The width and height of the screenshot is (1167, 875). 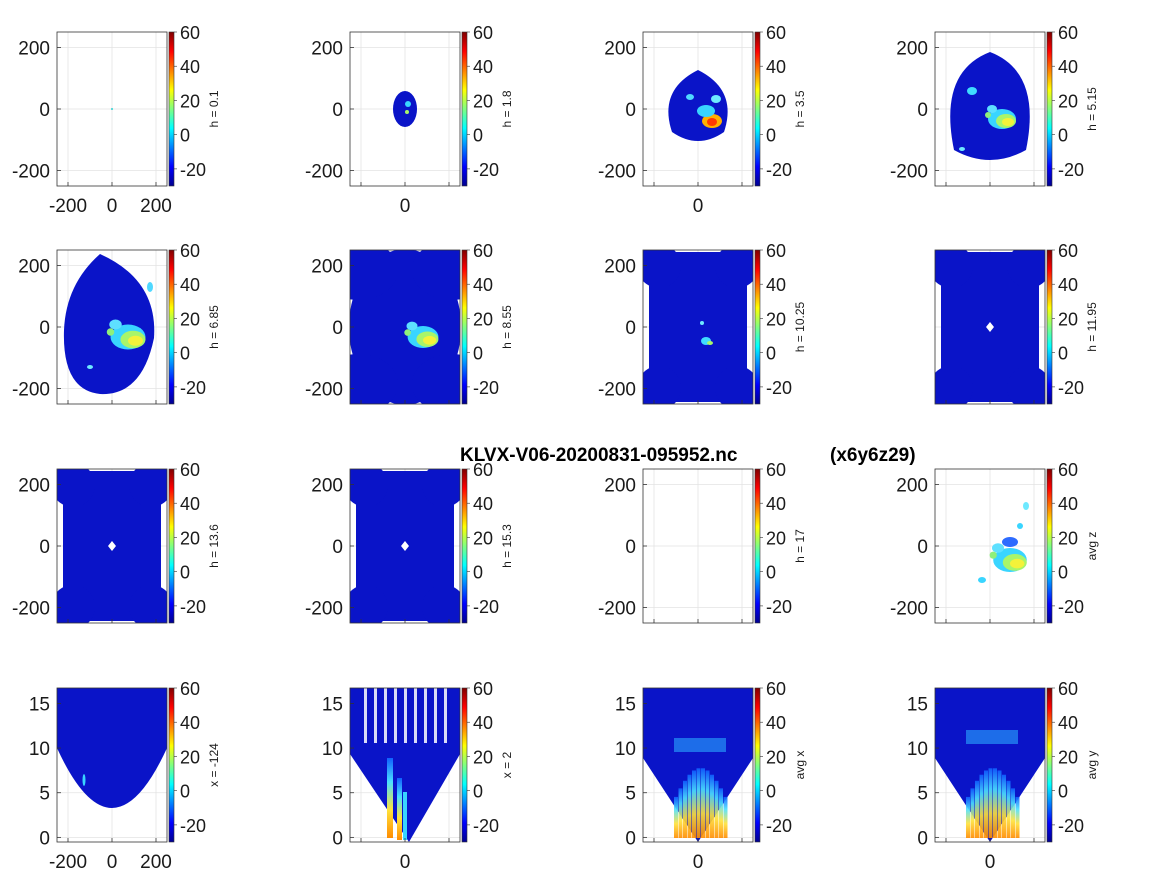 What do you see at coordinates (1092, 765) in the screenshot?
I see `panel-label: avg y` at bounding box center [1092, 765].